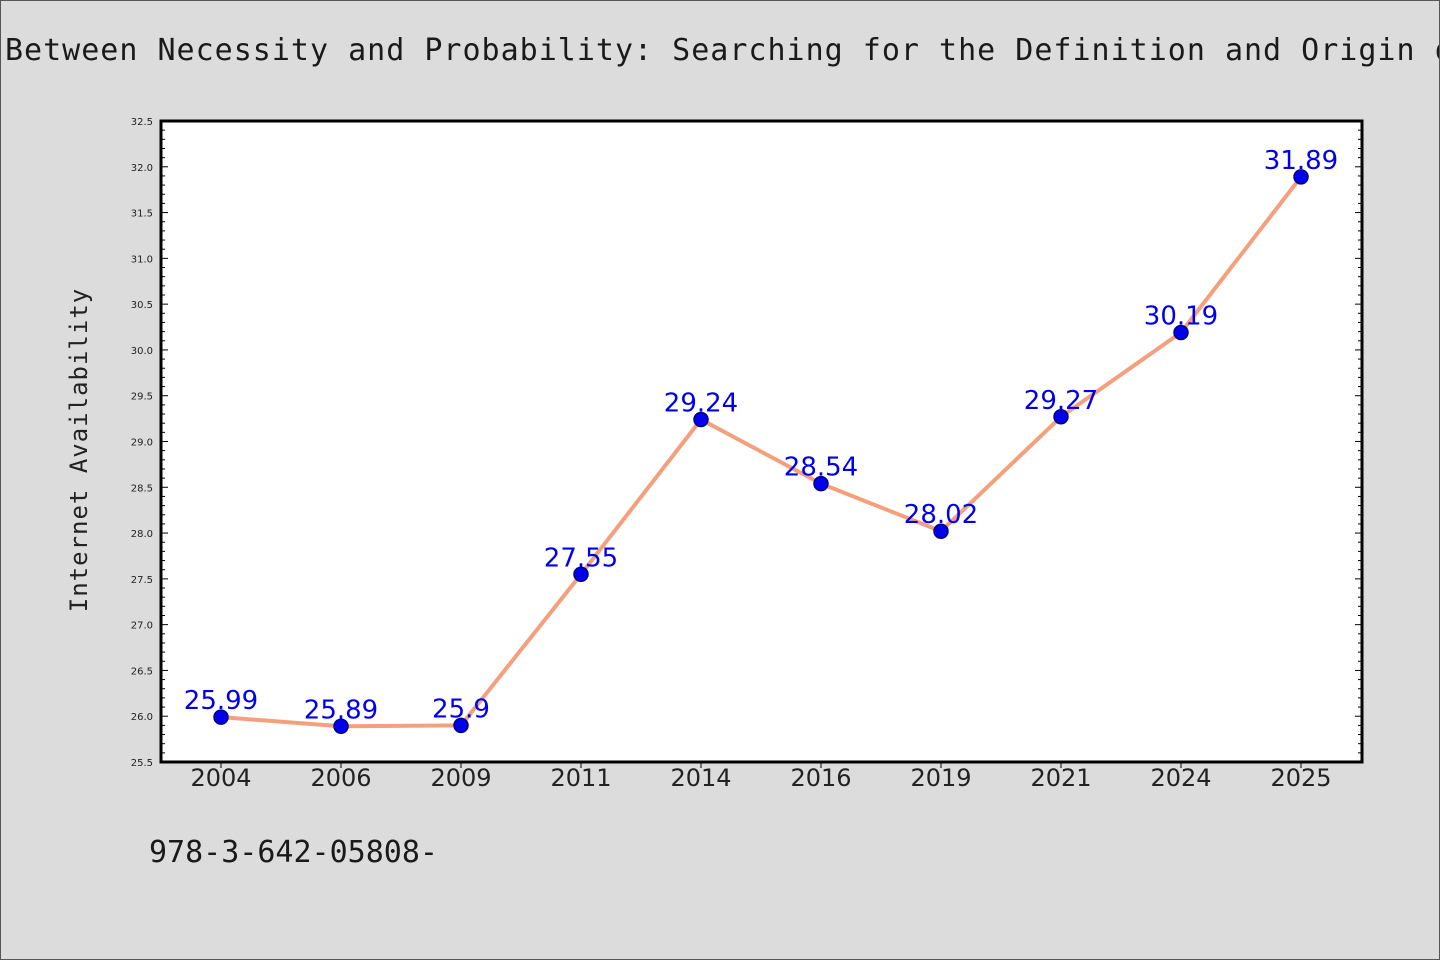  What do you see at coordinates (142, 214) in the screenshot?
I see `y-tick-label: 31.5` at bounding box center [142, 214].